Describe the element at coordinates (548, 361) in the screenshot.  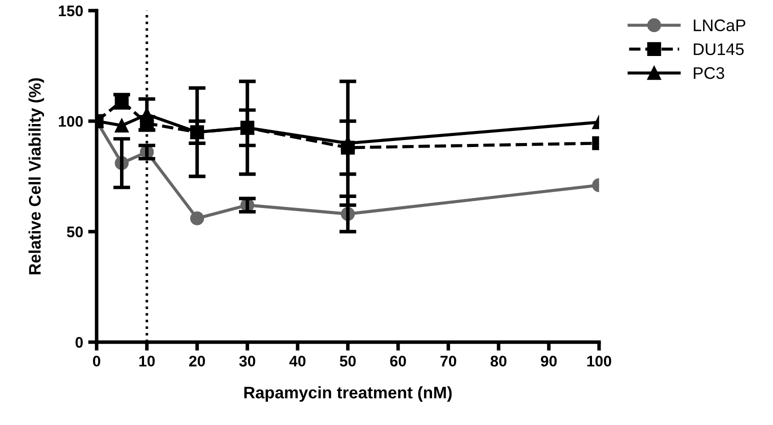
I see `x-tick-label: 90` at that location.